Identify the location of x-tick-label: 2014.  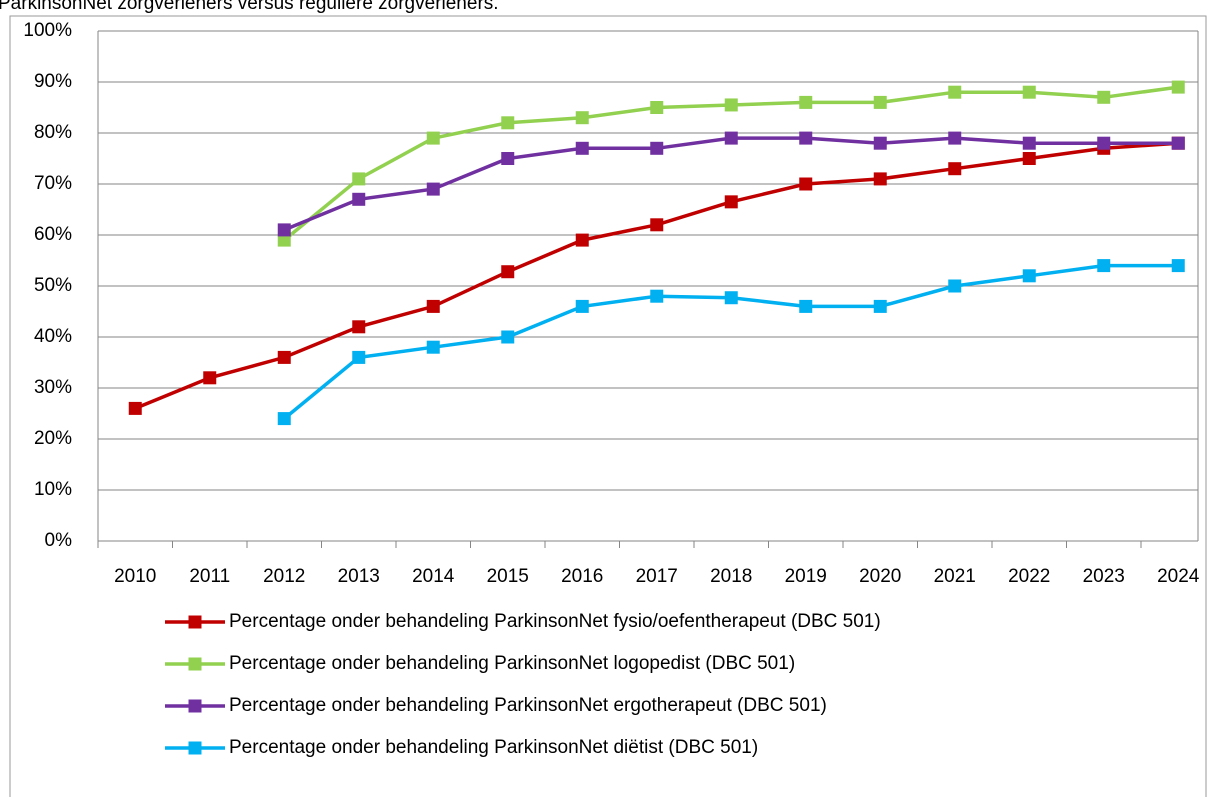
(433, 576).